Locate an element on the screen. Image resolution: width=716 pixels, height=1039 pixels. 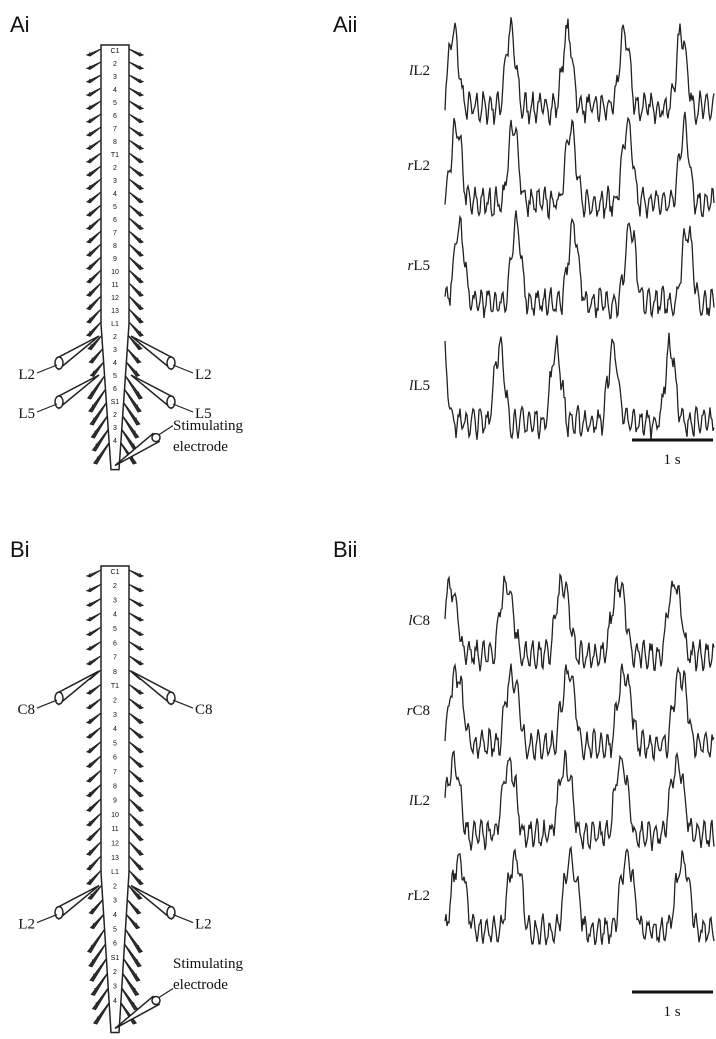
electrode-label: L5 is located at coordinates (26, 414).